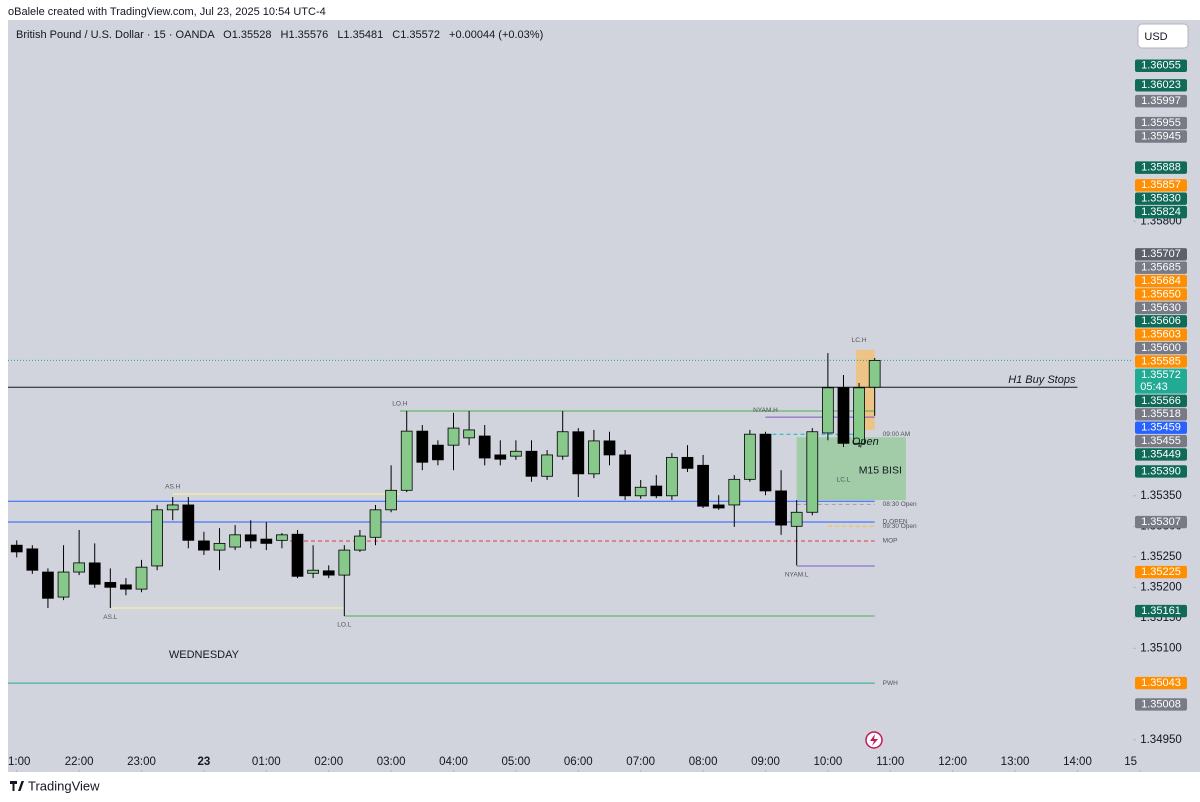  What do you see at coordinates (416, 35) in the screenshot?
I see `close-value: C1.35572` at bounding box center [416, 35].